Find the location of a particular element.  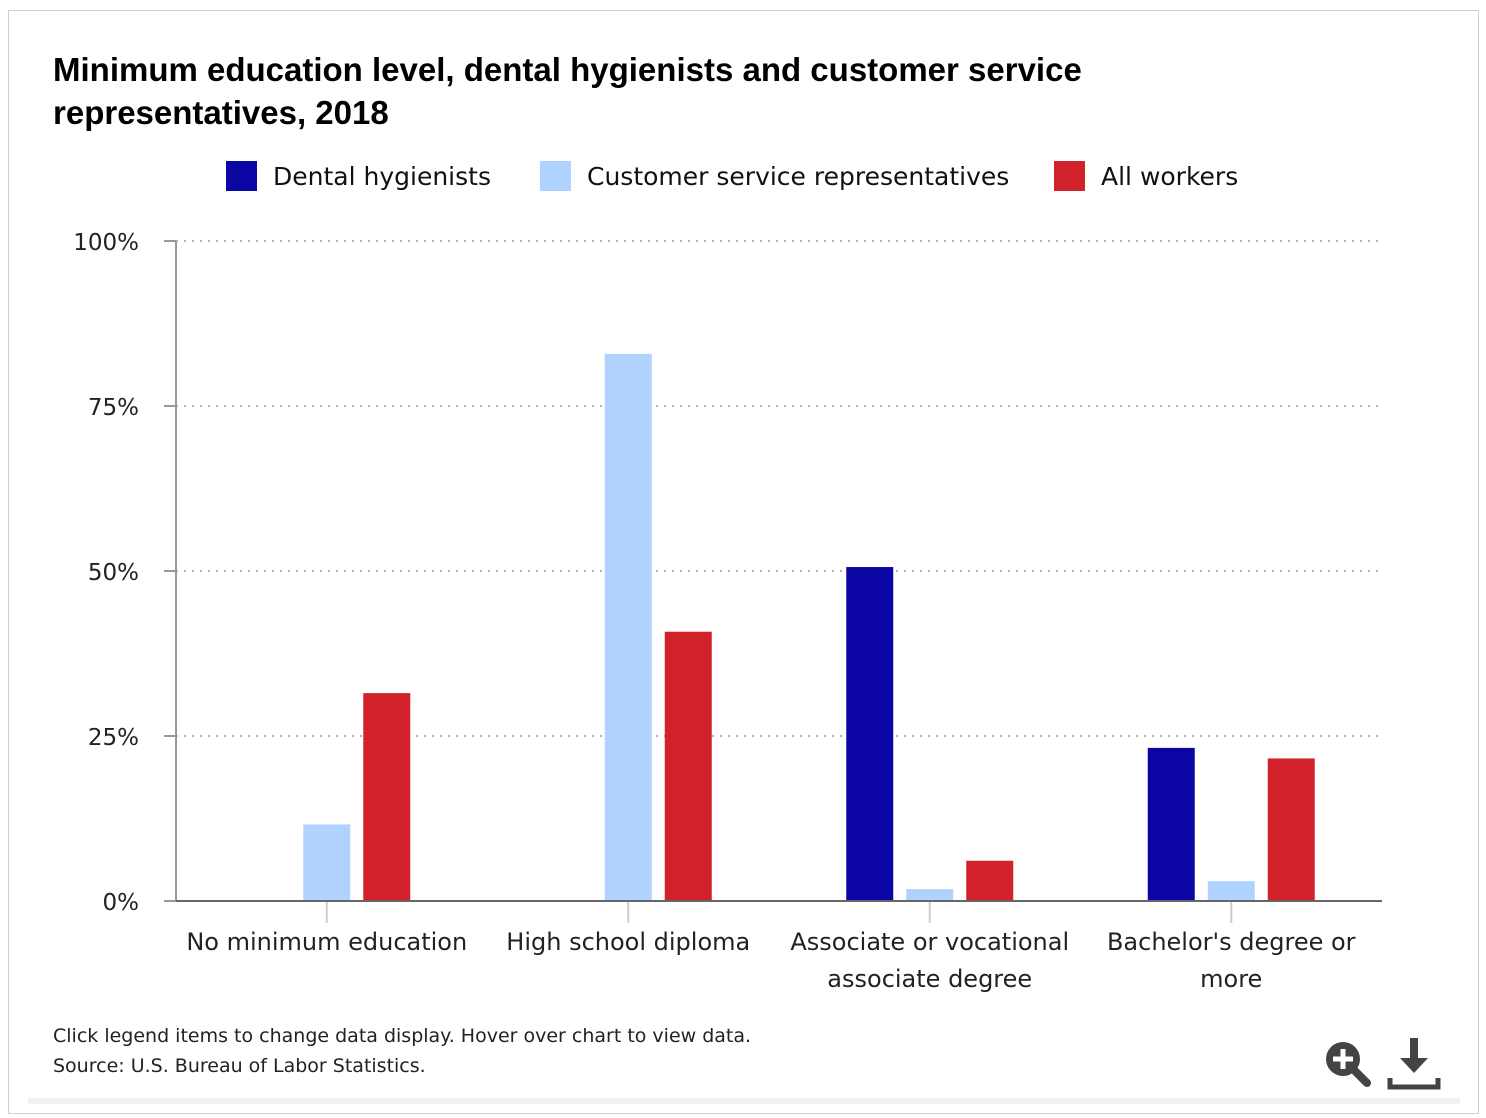

legend-item-all-workers: All workers is located at coordinates (1146, 176).